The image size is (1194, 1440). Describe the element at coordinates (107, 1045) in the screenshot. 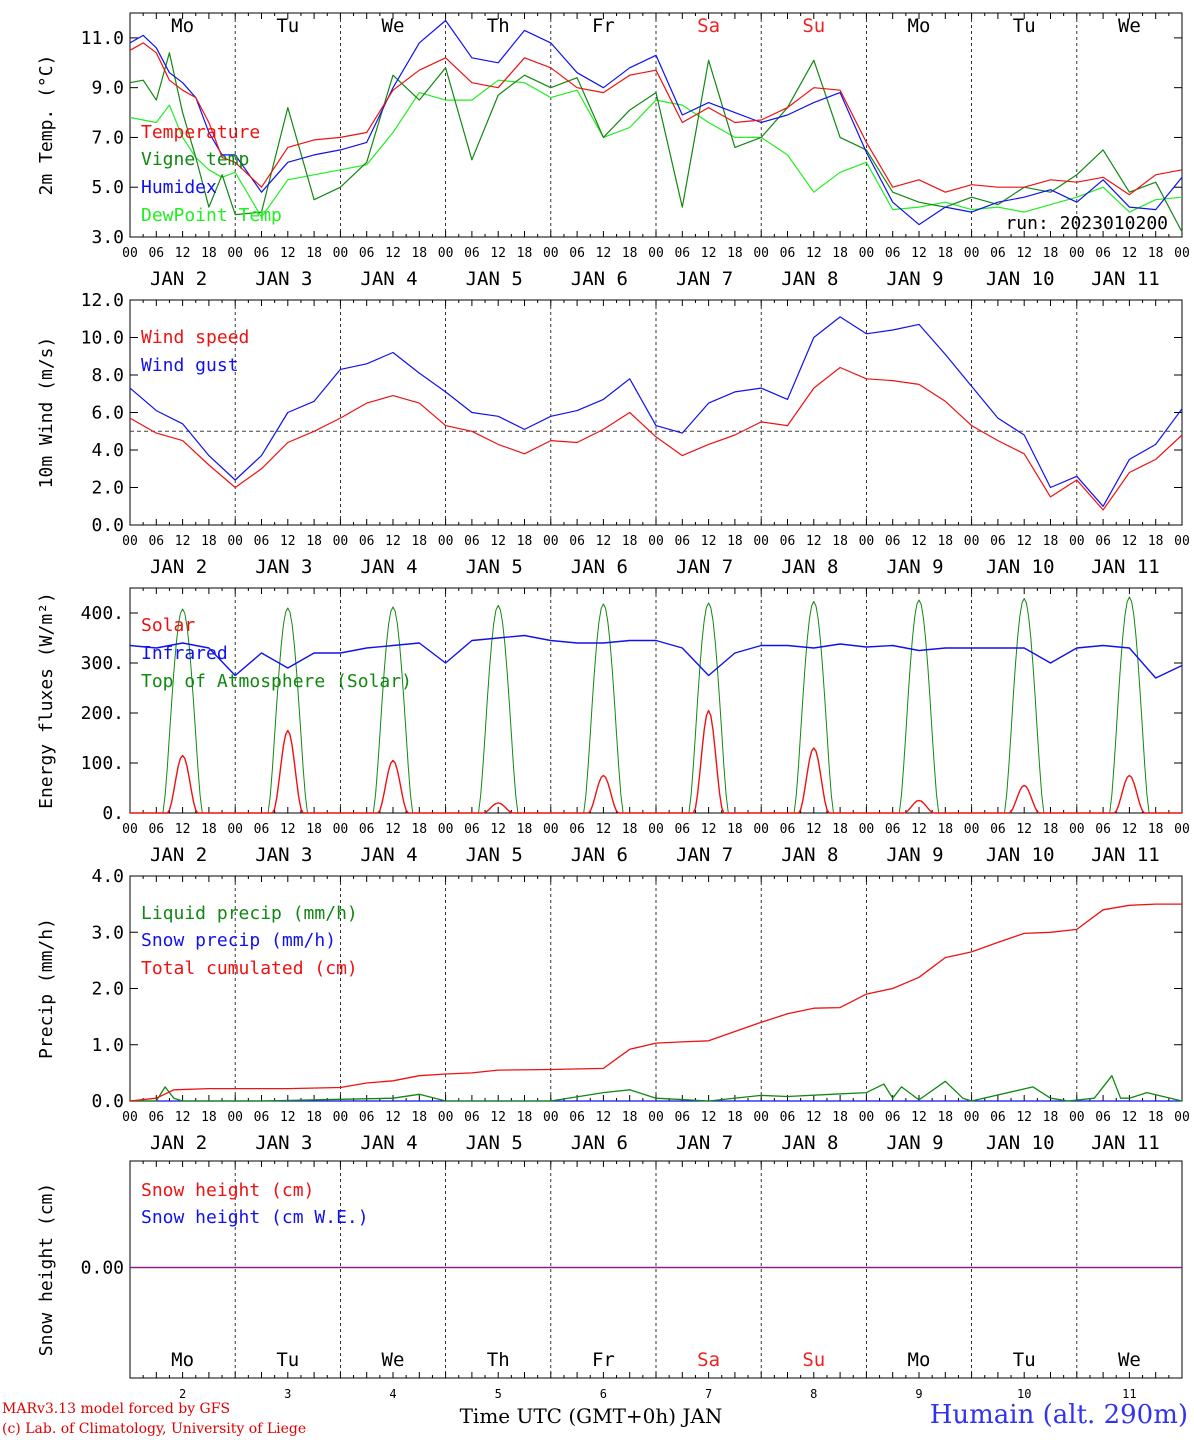

I see `y-tick-label: 1.0` at that location.